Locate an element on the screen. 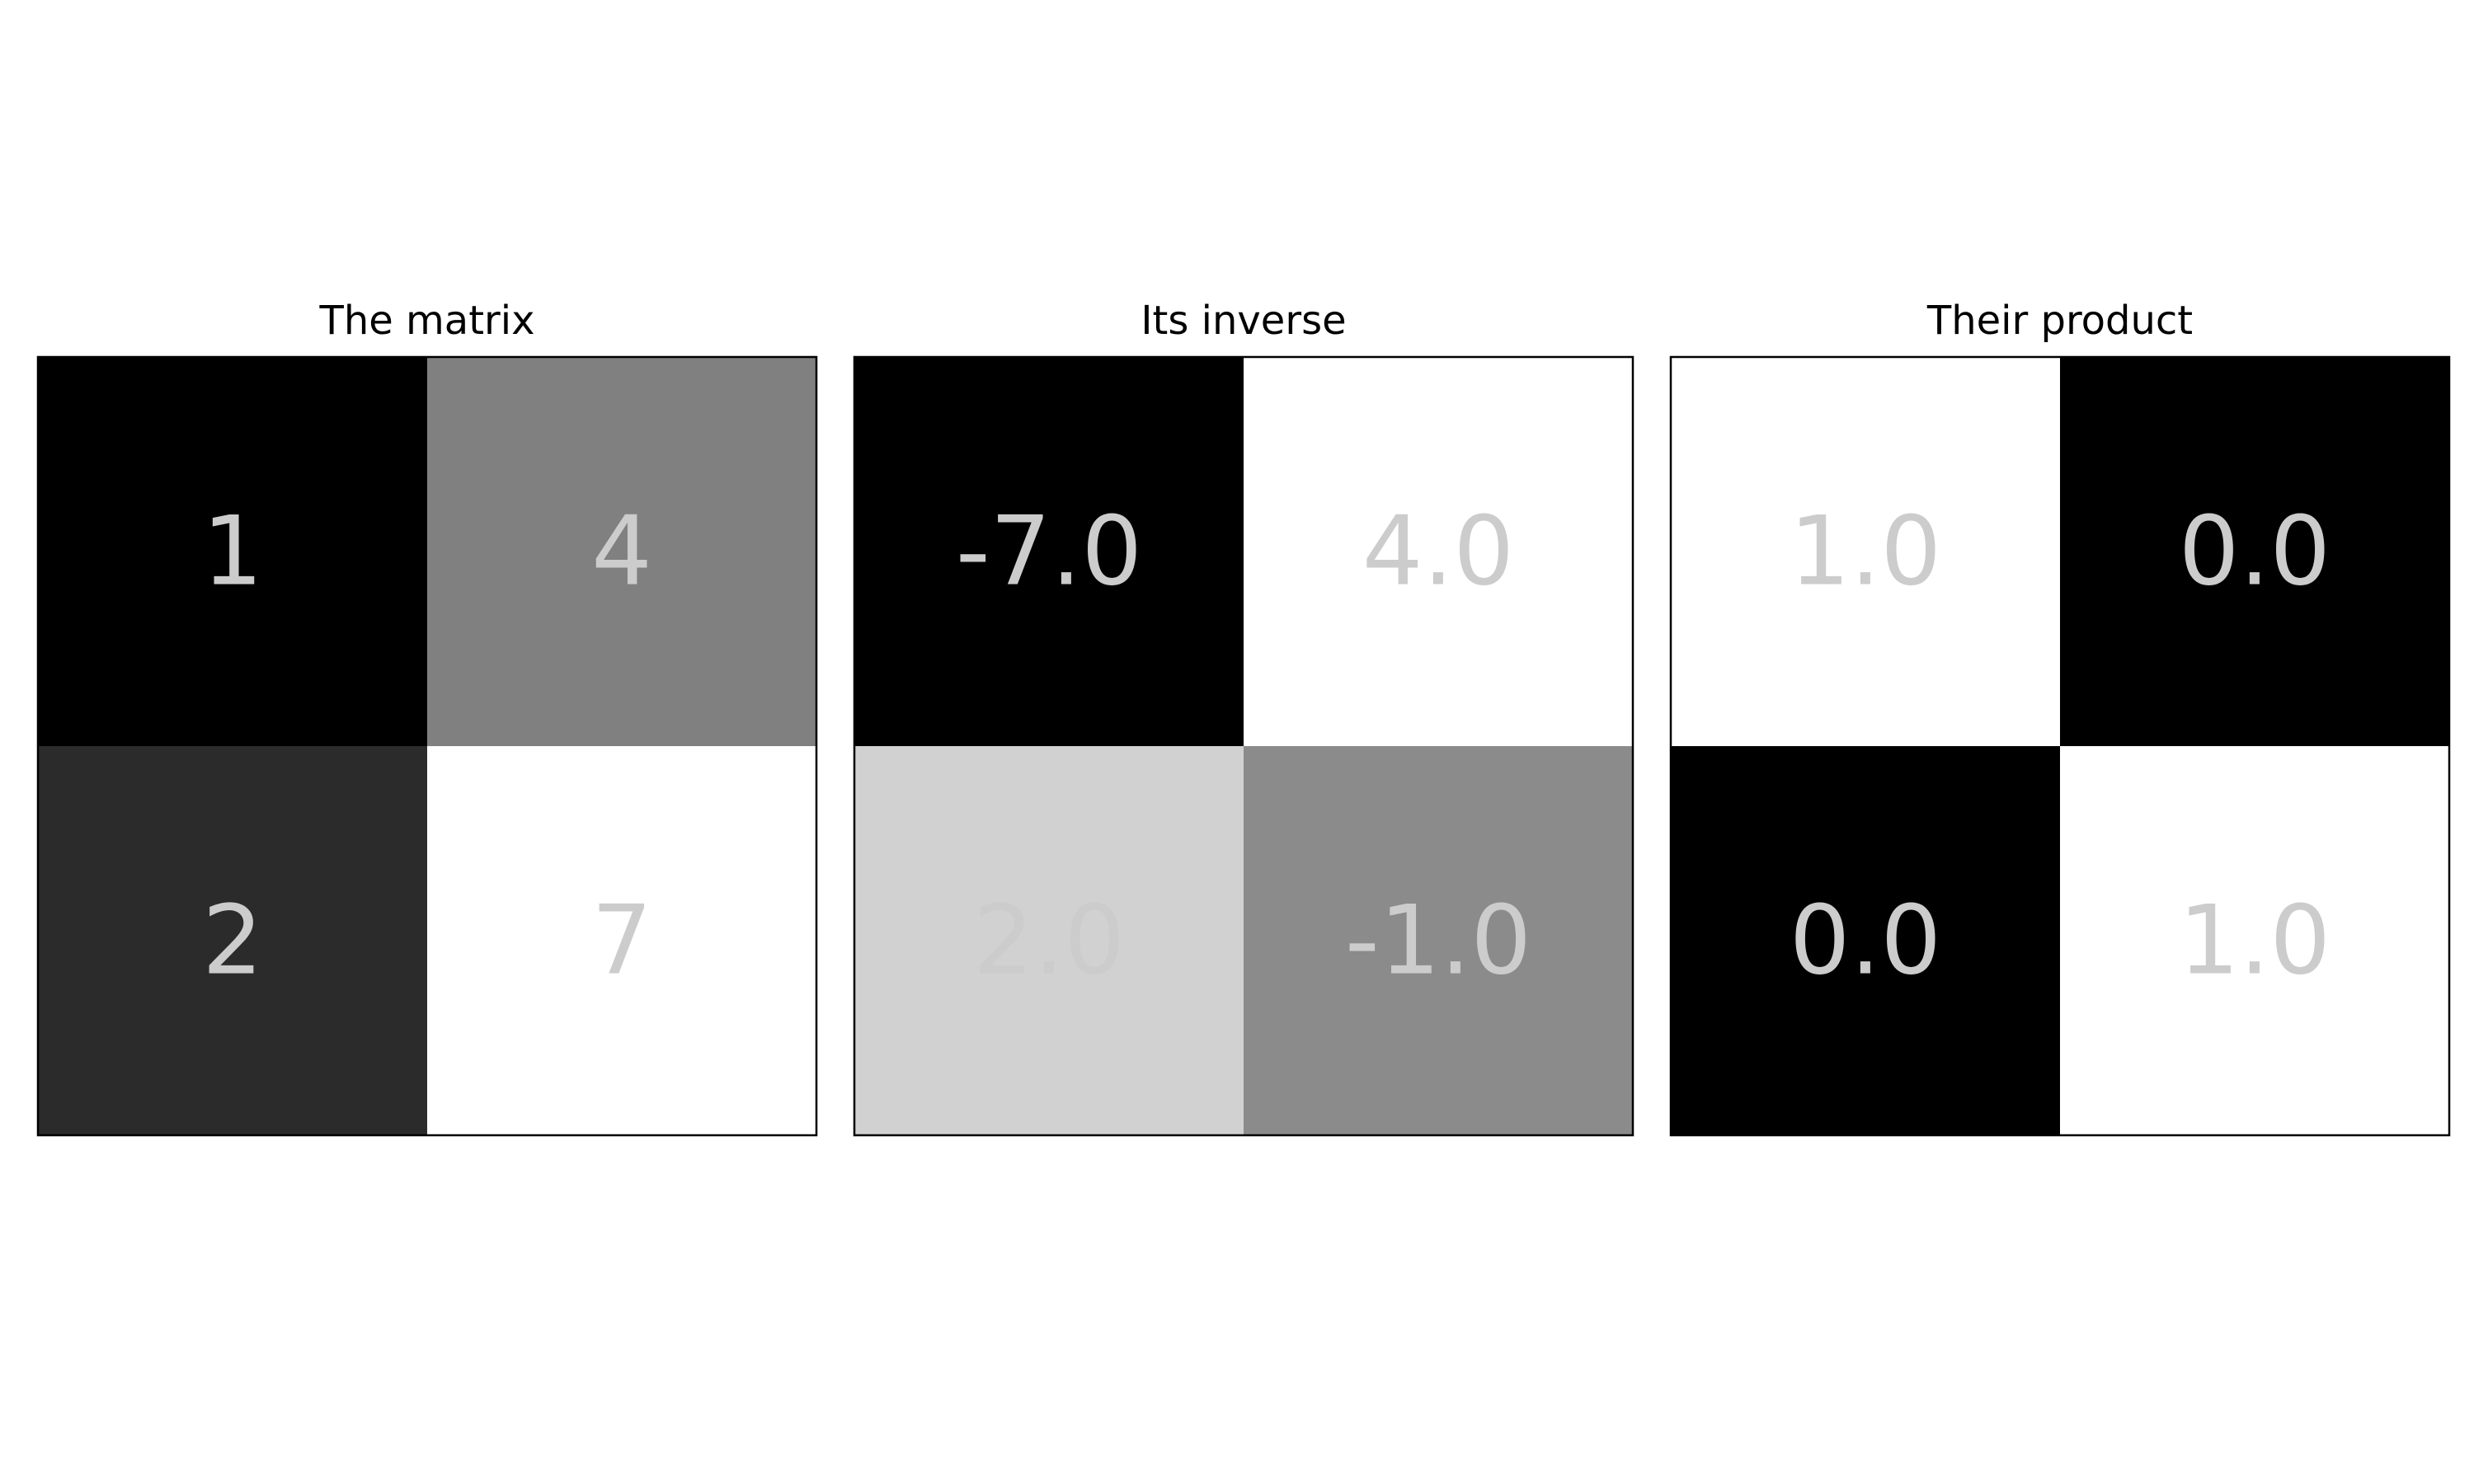  cell-value-label: 7 is located at coordinates (621, 941).